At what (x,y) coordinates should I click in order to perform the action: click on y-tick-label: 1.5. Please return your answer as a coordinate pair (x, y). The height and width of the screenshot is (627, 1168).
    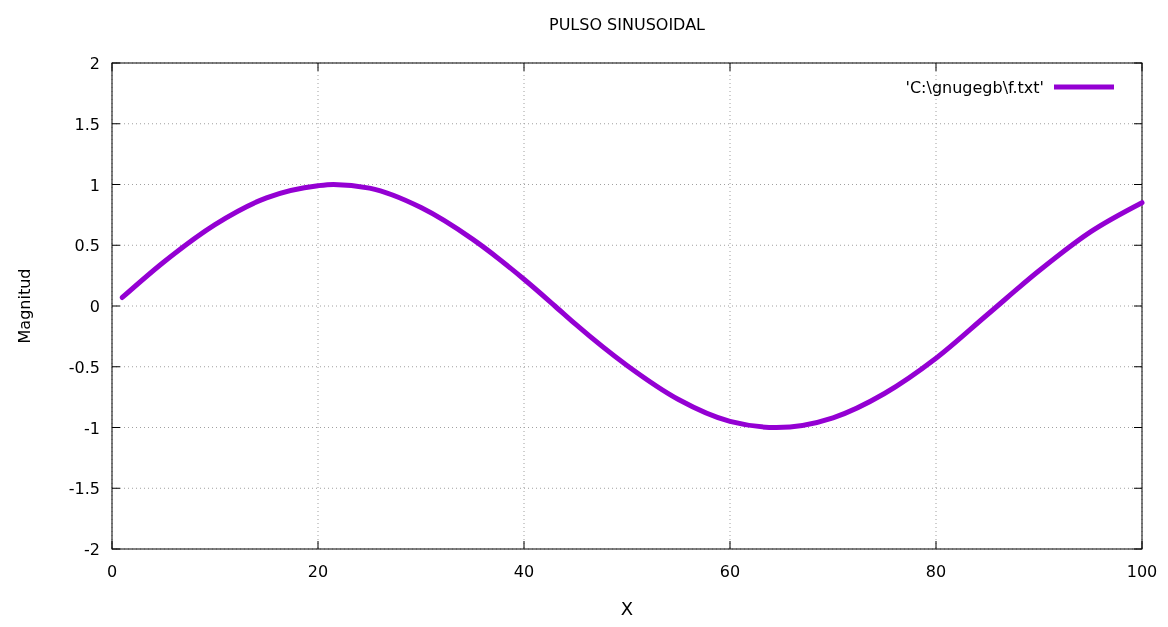
    Looking at the image, I should click on (87, 124).